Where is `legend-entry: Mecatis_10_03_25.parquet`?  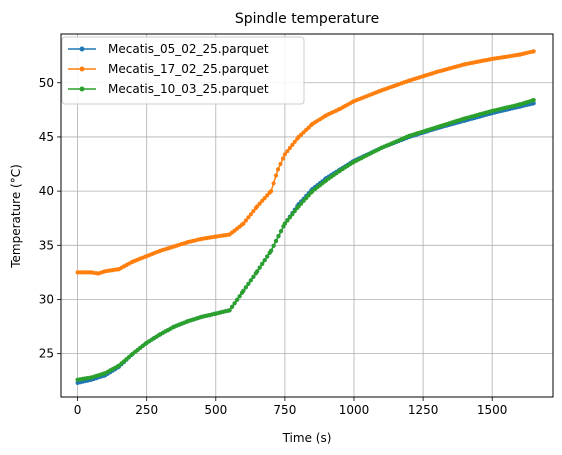 legend-entry: Mecatis_10_03_25.parquet is located at coordinates (188, 89).